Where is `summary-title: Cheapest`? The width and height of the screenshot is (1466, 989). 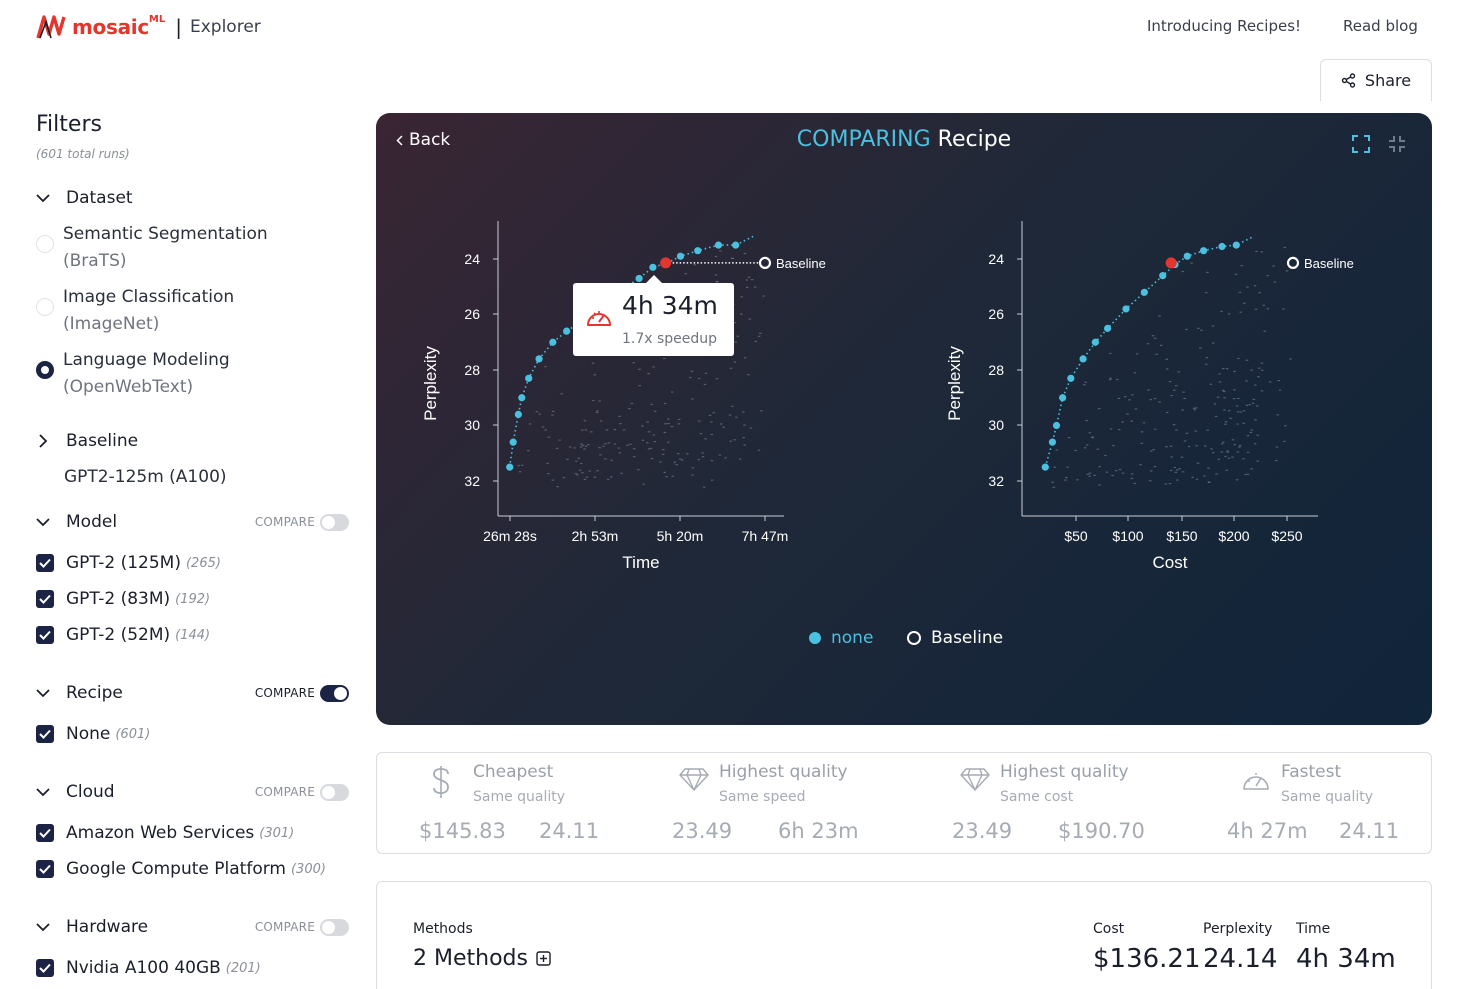 summary-title: Cheapest is located at coordinates (513, 772).